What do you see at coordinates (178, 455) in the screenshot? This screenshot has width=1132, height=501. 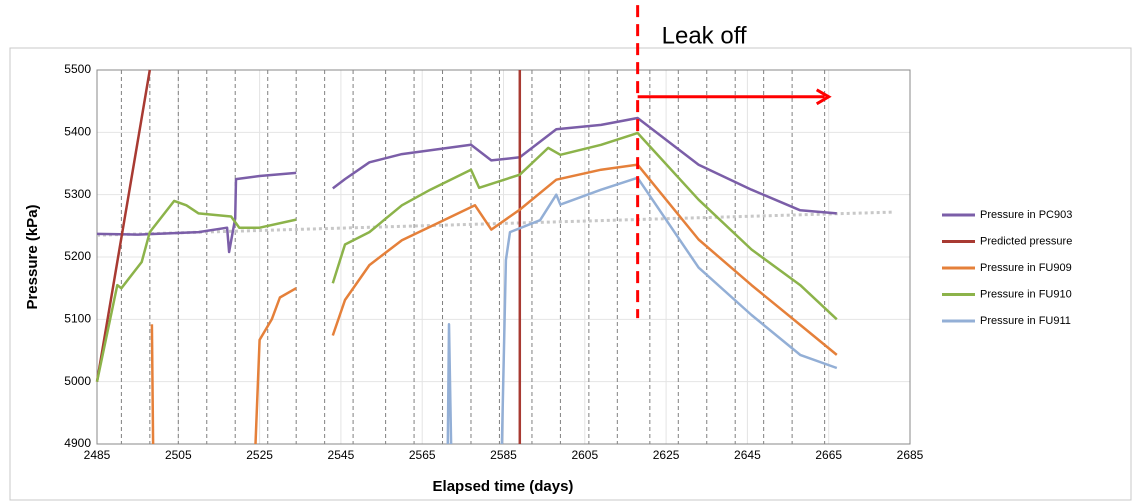 I see `x-tick-label: 2505` at bounding box center [178, 455].